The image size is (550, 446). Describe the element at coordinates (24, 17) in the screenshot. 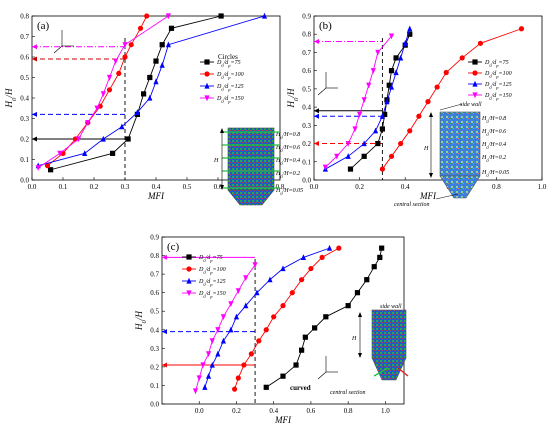

I see `y-tick-label: 0.8` at that location.